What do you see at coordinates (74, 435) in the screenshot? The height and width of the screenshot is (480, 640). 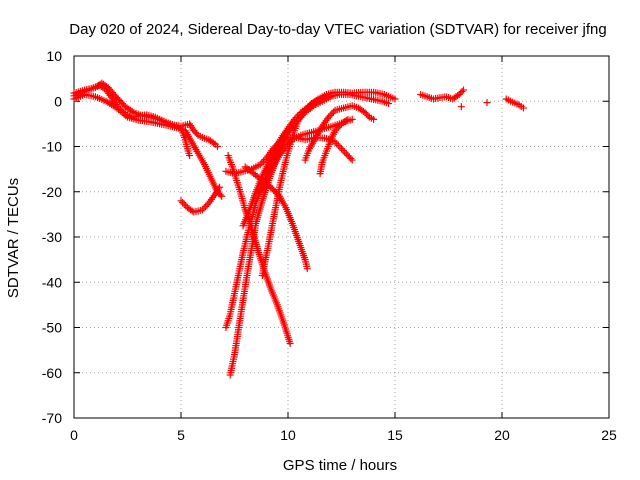 I see `x-tick-label: 0` at bounding box center [74, 435].